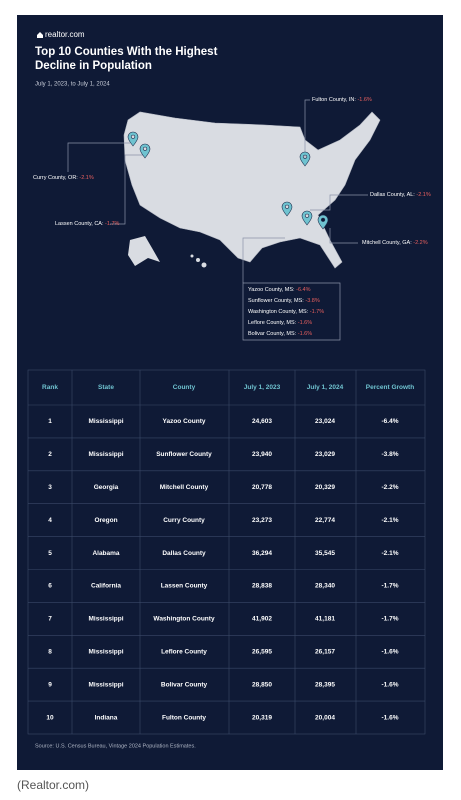 The height and width of the screenshot is (800, 461). What do you see at coordinates (184, 619) in the screenshot?
I see `cell: Washington County` at bounding box center [184, 619].